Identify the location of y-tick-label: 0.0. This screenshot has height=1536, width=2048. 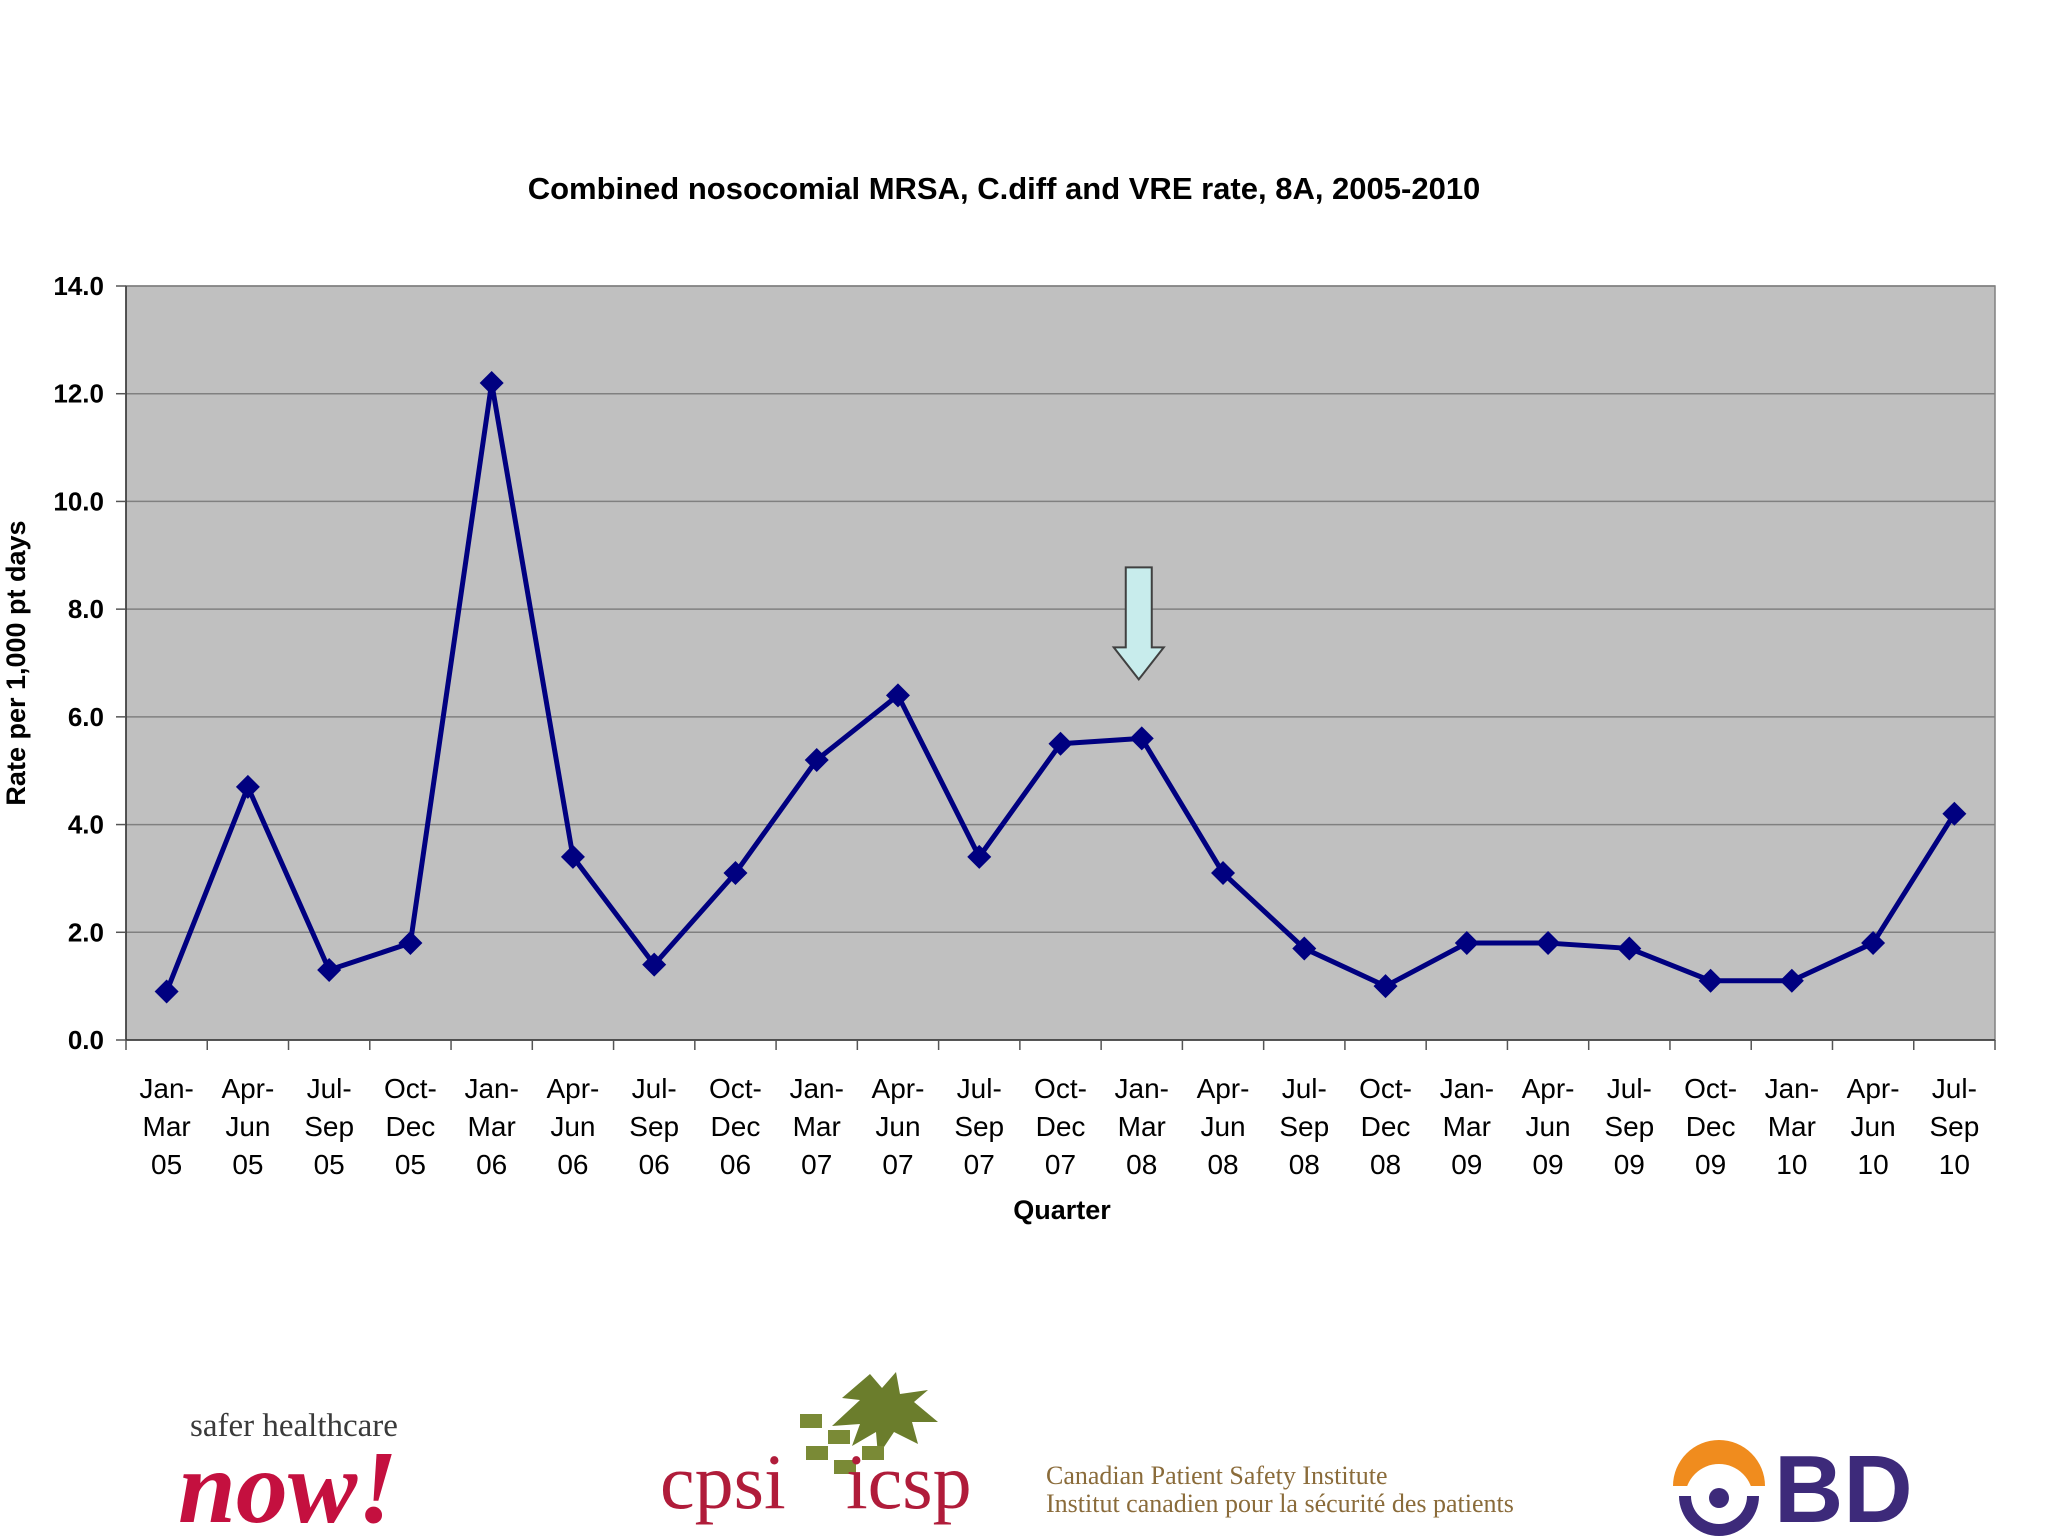
(86, 1040).